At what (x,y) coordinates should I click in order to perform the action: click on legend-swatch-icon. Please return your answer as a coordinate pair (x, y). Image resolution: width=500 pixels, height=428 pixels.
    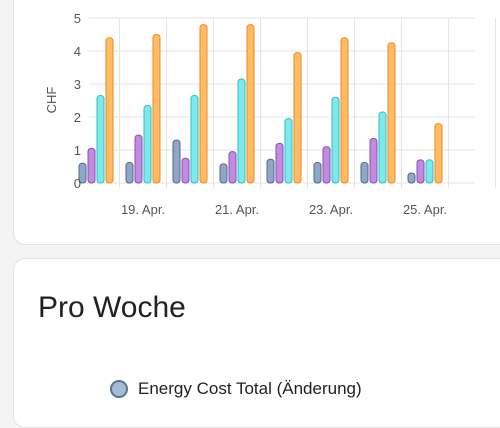
    Looking at the image, I should click on (119, 389).